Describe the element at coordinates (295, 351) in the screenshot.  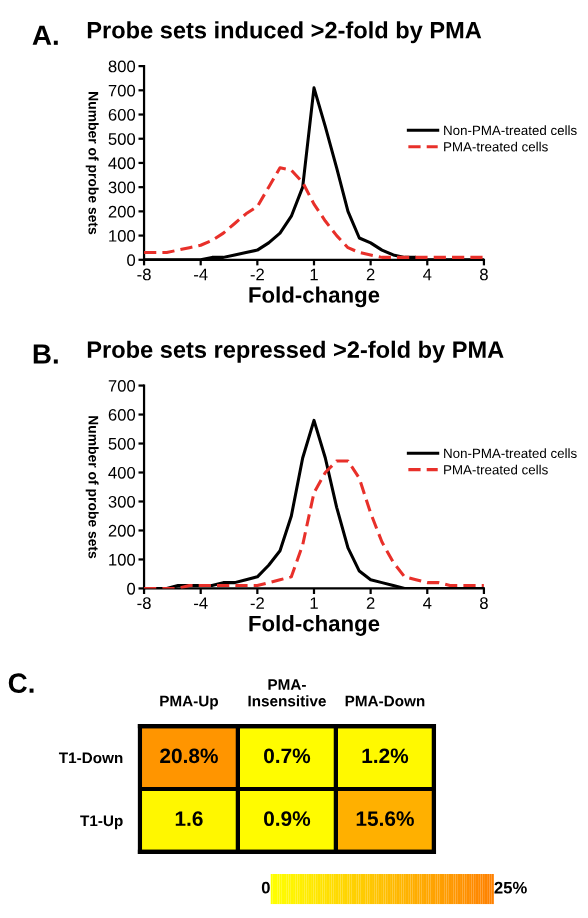
I see `chart-title: Probe sets repressed >2-fold by PMA` at that location.